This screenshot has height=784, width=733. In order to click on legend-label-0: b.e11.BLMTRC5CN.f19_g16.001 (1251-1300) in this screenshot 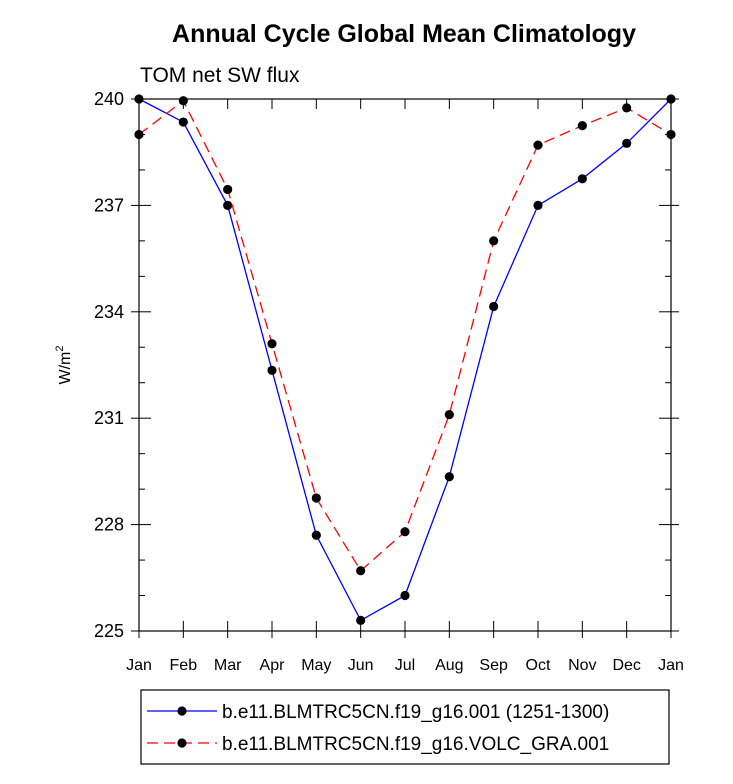, I will do `click(415, 712)`.